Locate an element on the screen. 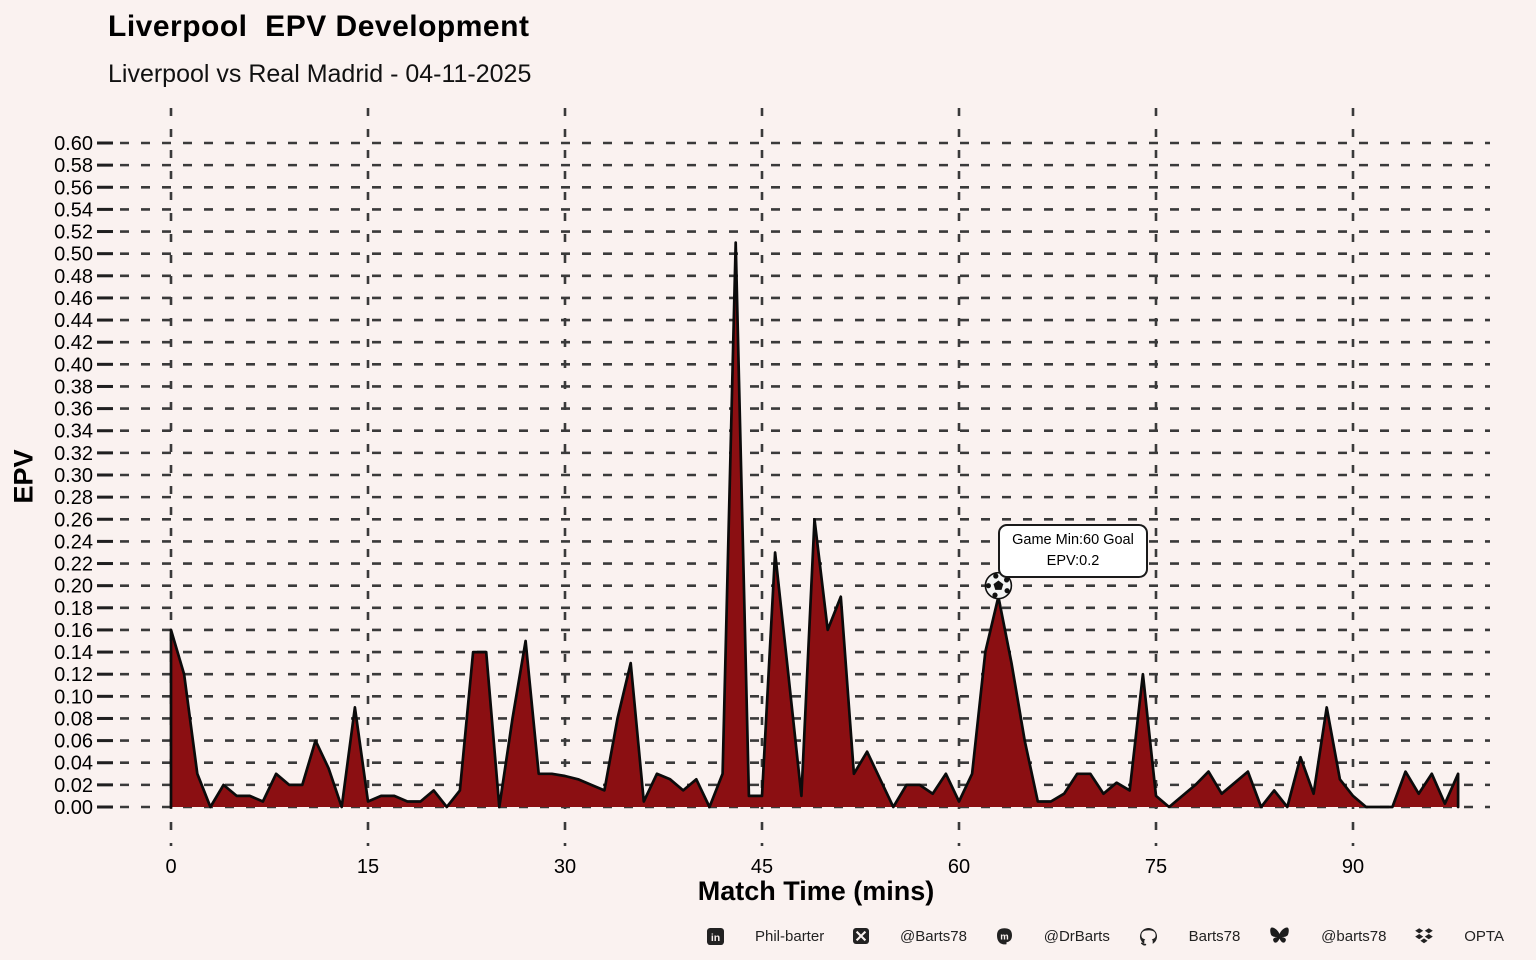 This screenshot has width=1536, height=960. bluesky-icon is located at coordinates (1279, 936).